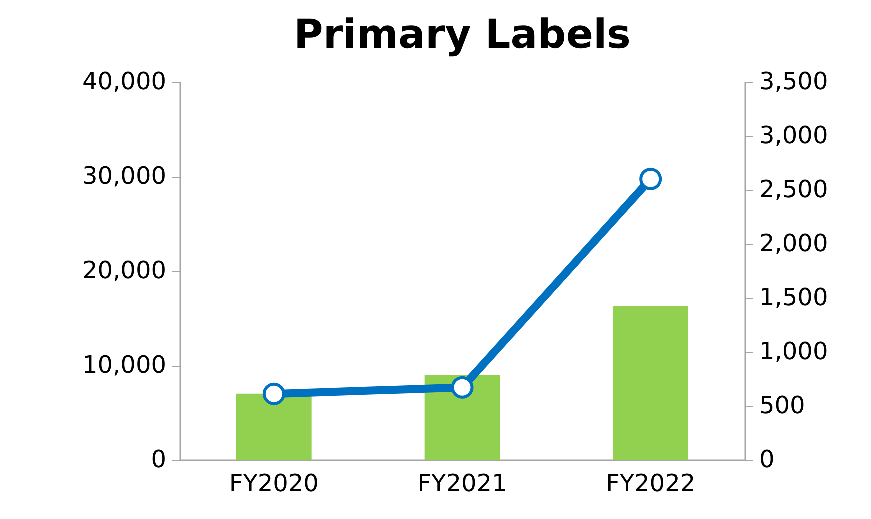 The width and height of the screenshot is (871, 519). I want to click on x-tick-label: FY2022, so click(651, 484).